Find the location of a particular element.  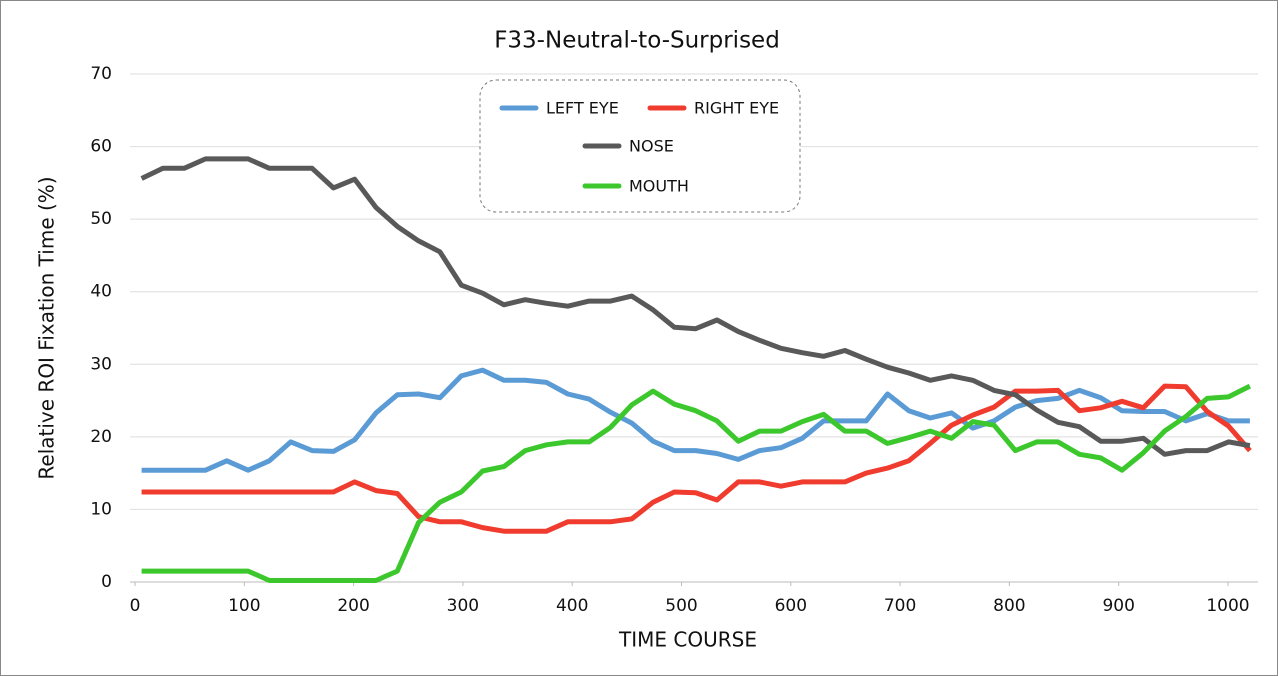

x-tick-label: 900 is located at coordinates (1118, 606).